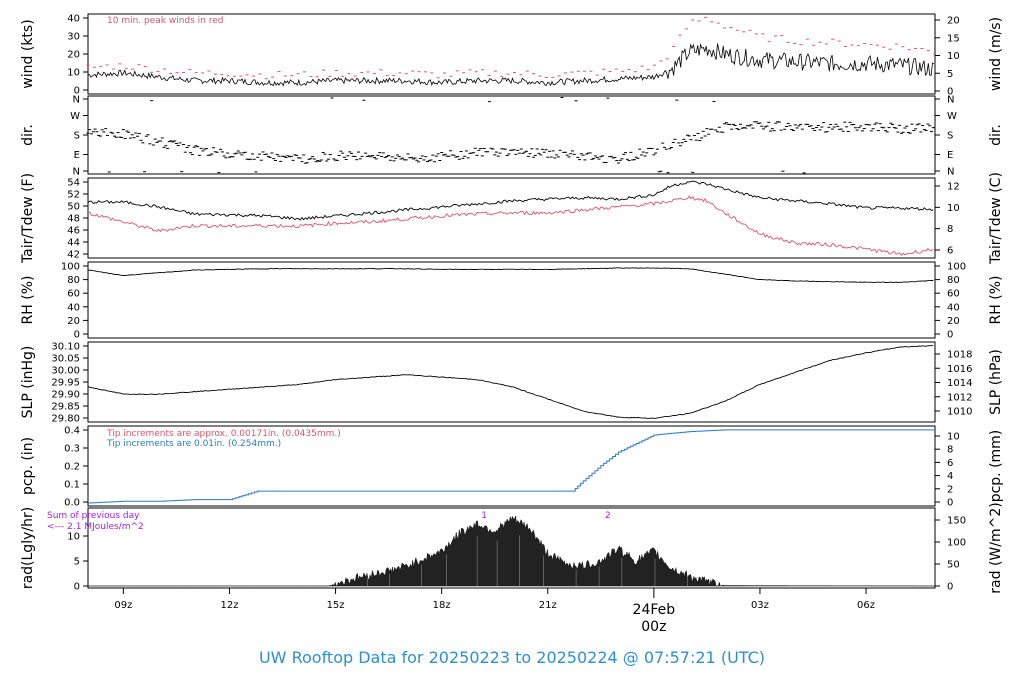 The image size is (1024, 700). Describe the element at coordinates (77, 155) in the screenshot. I see `dir-left-tick-label: E` at that location.